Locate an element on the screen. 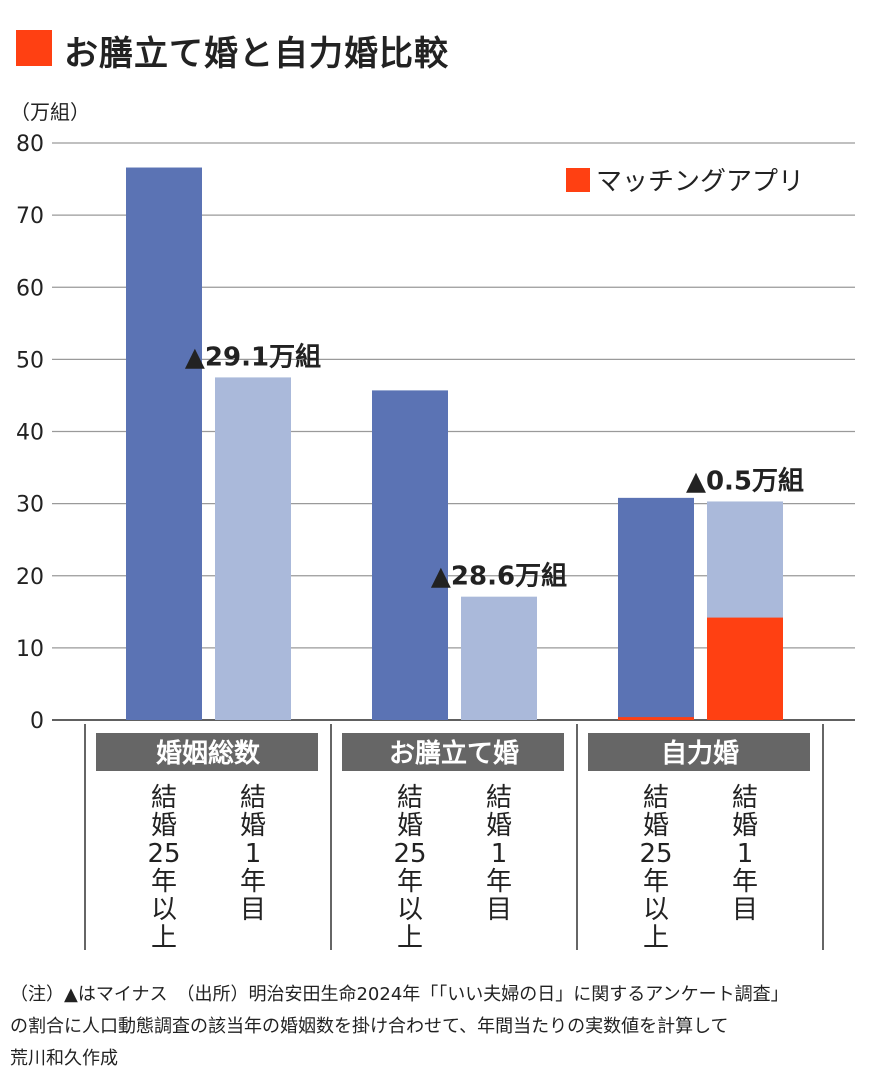 The image size is (870, 1092). group-label-2: 自力婚 is located at coordinates (700, 753).